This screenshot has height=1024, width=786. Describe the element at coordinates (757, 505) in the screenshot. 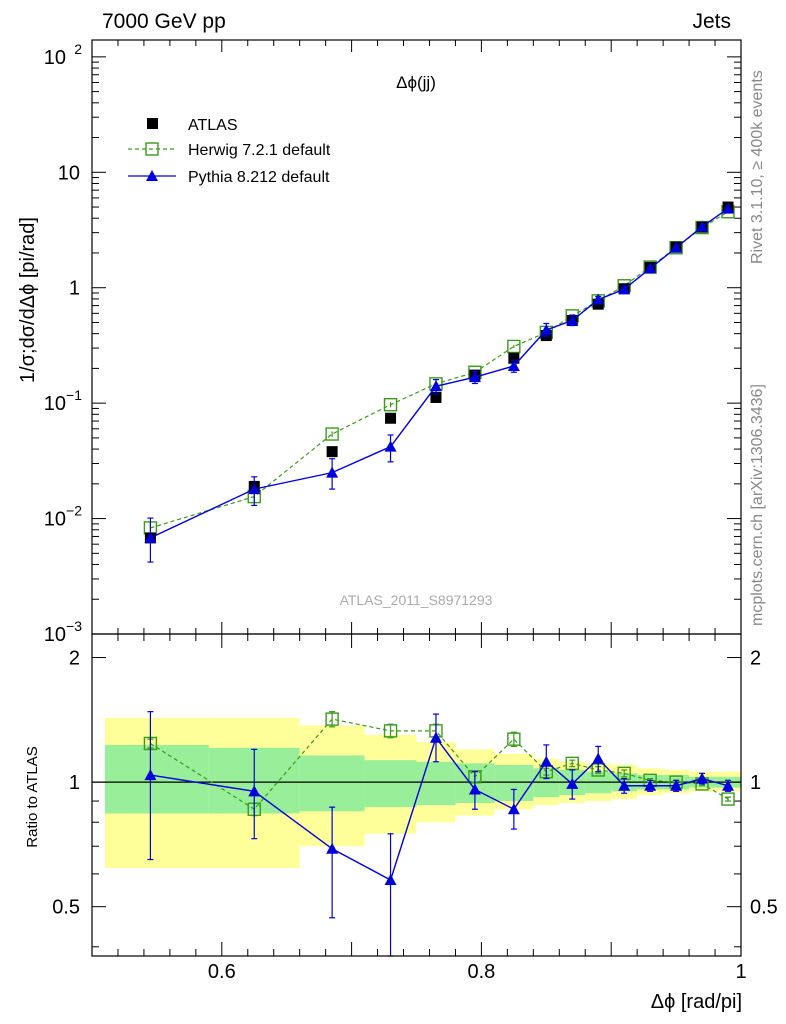

I see `side-text-lower: mcplots.cern.ch [arXiv:1306.3436]` at that location.